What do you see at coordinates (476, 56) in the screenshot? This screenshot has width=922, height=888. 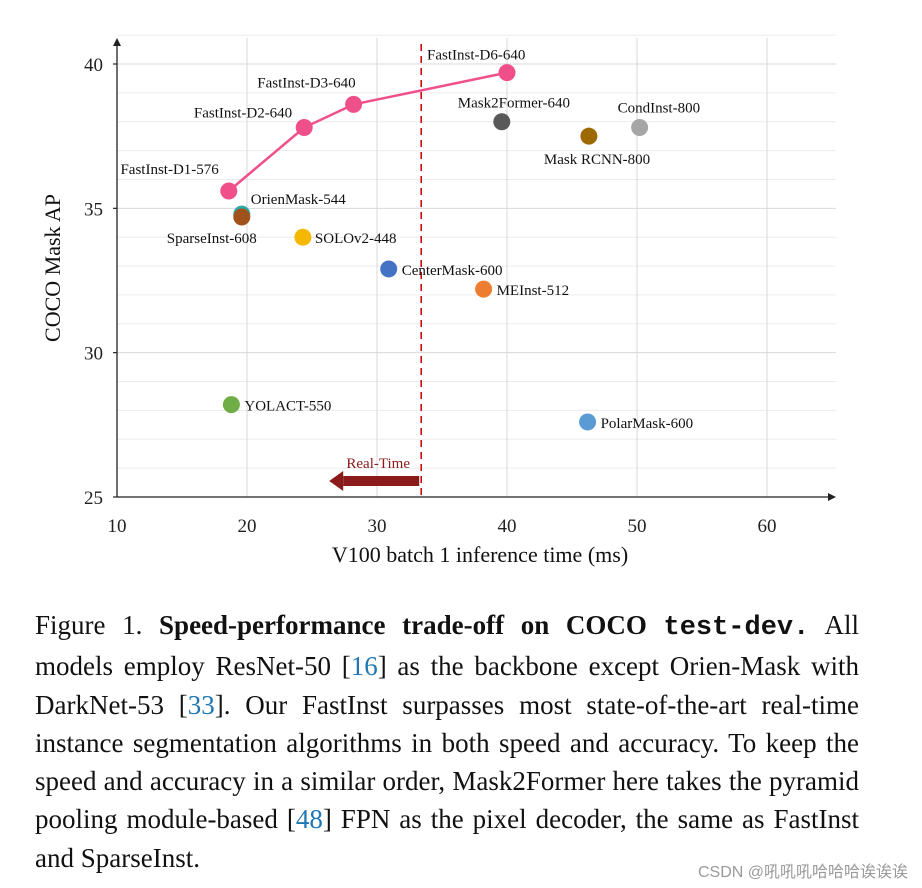 I see `label-fastinst-d6-640: FastInst-D6-640` at bounding box center [476, 56].